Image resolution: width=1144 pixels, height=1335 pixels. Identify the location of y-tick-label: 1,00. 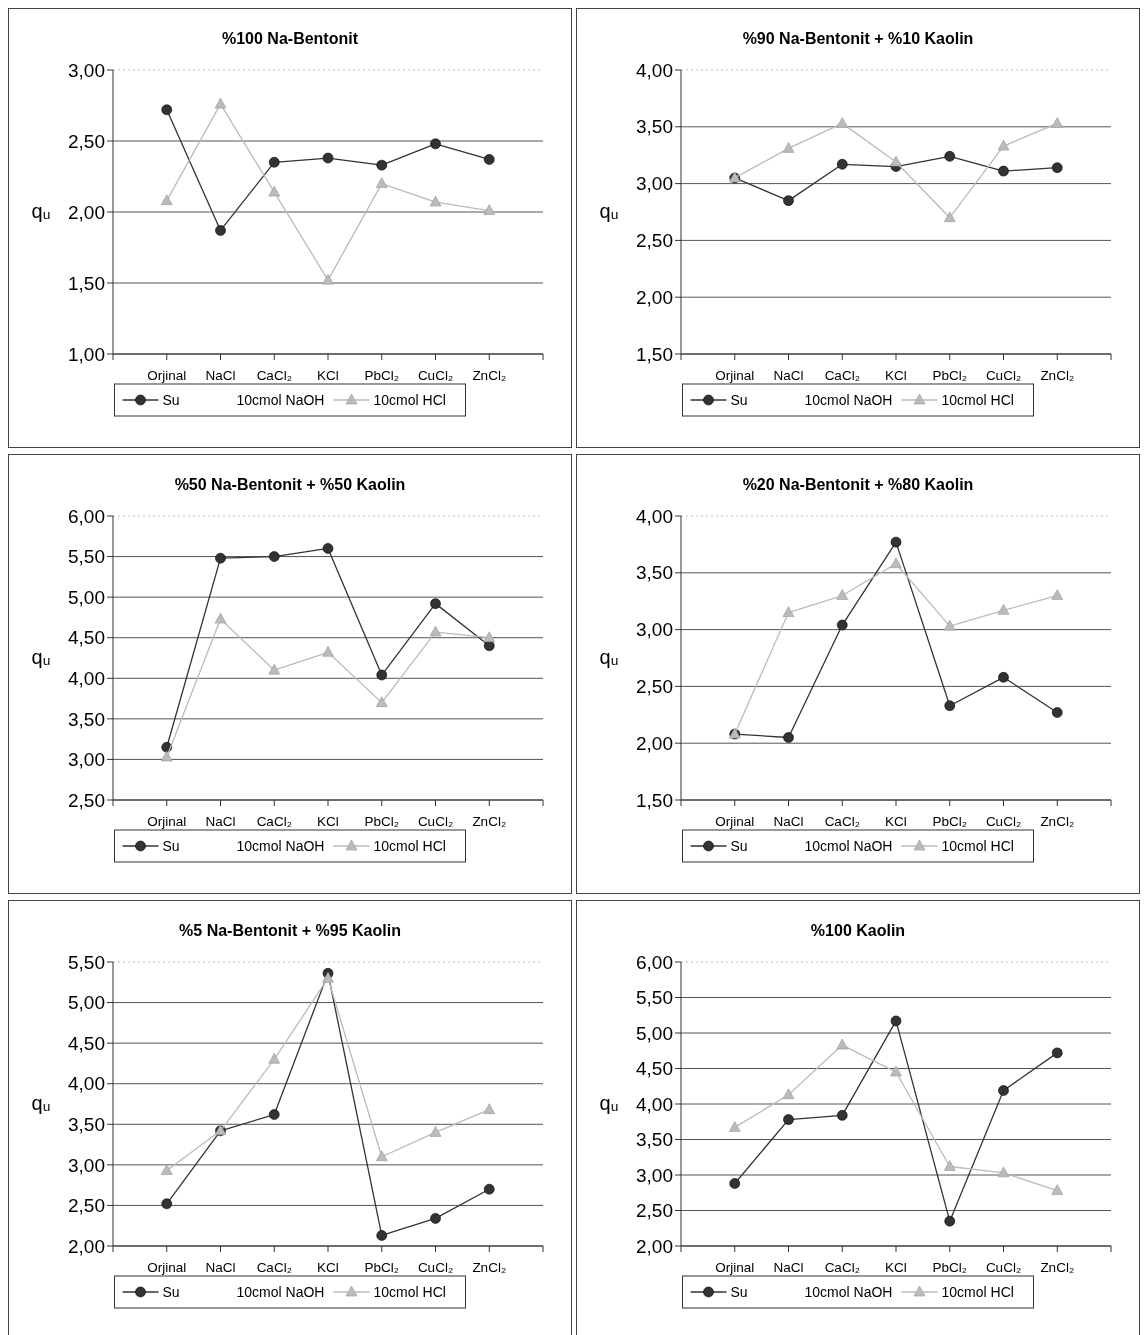
(86, 354).